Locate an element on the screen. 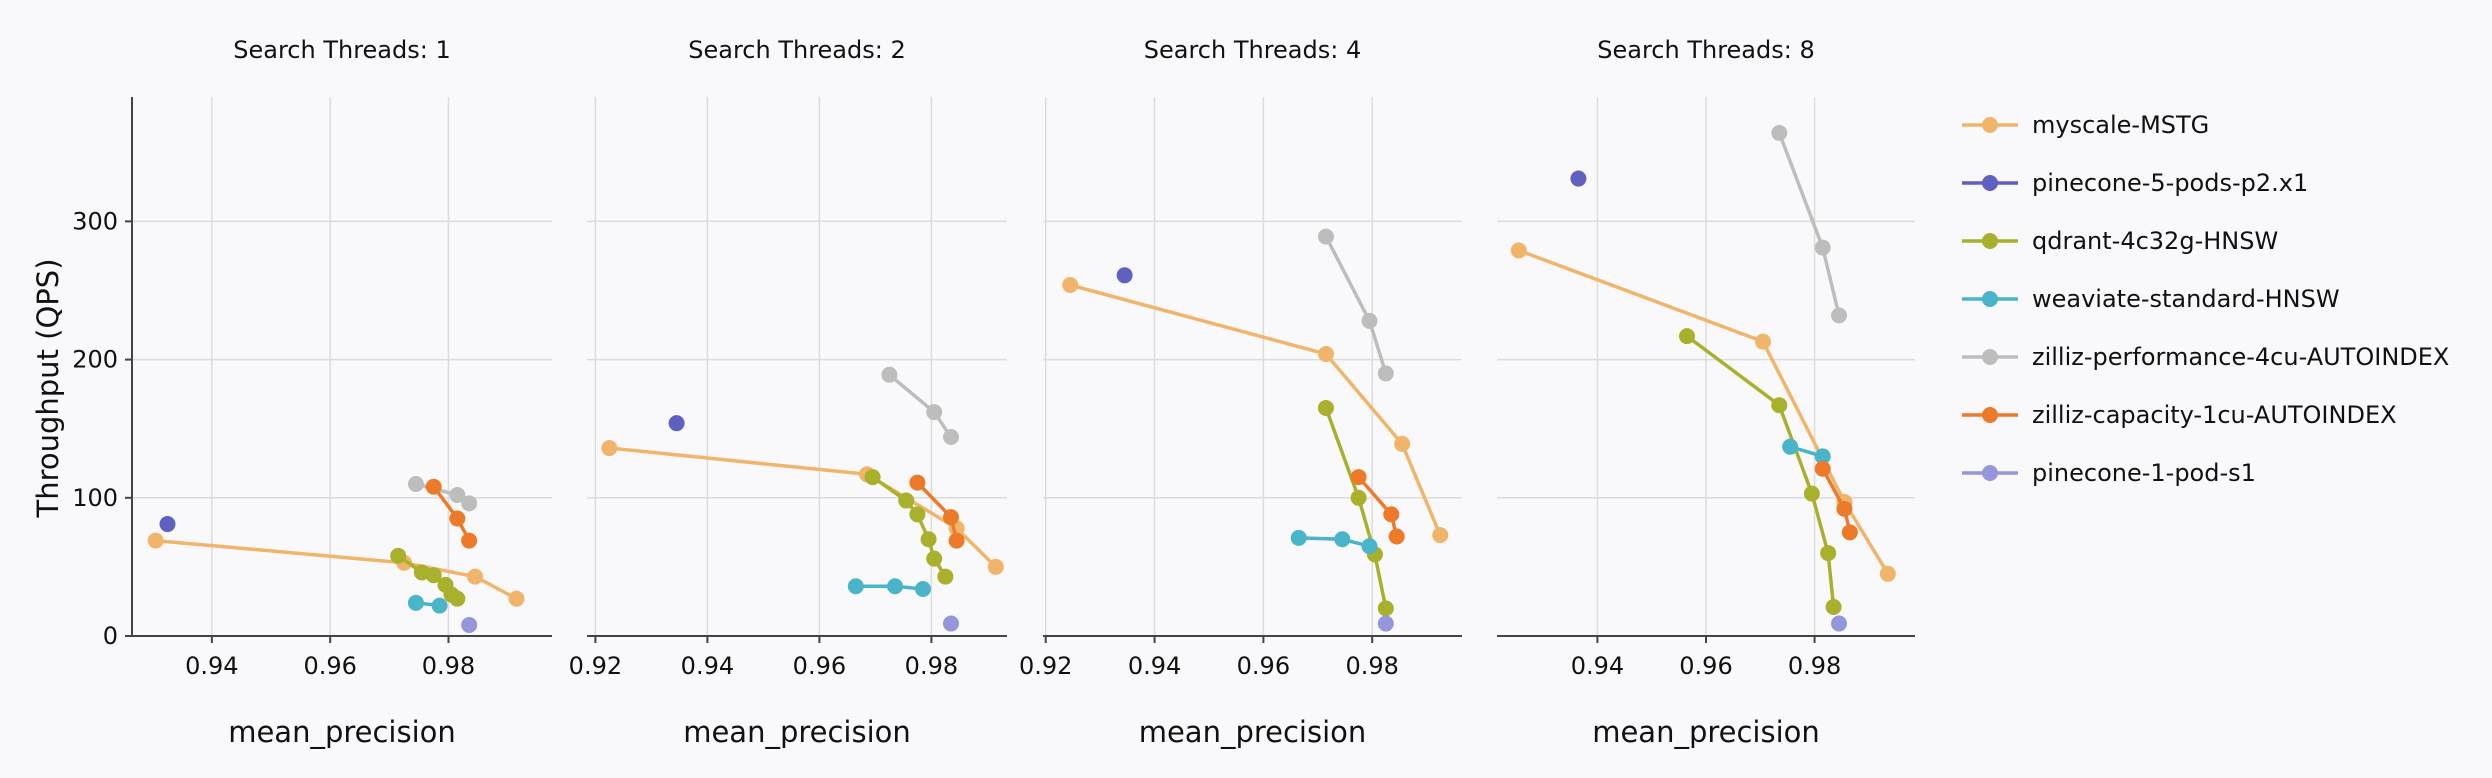 This screenshot has height=778, width=2492. legend-item-pinecone-5-pods-p2-x1: pinecone-5-pods-p2.x1 is located at coordinates (2135, 183).